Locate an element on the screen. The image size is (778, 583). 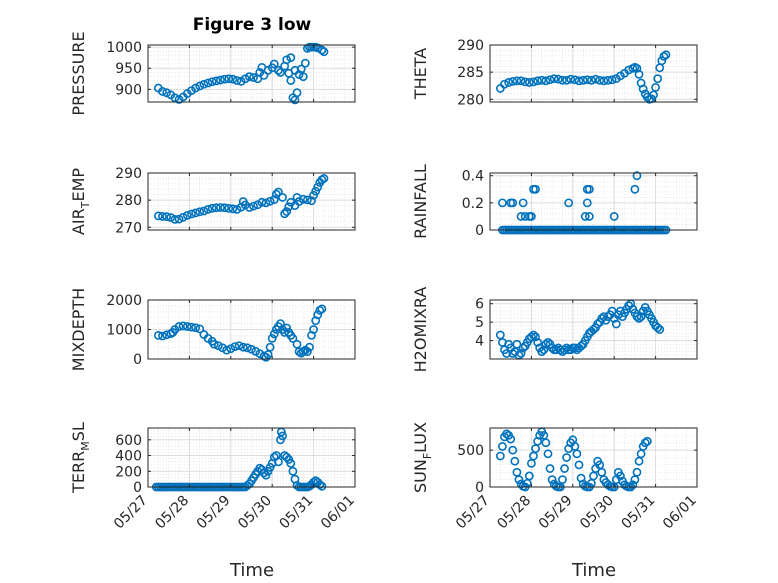
y-axis-label: AIRTEMP is located at coordinates (80, 201).